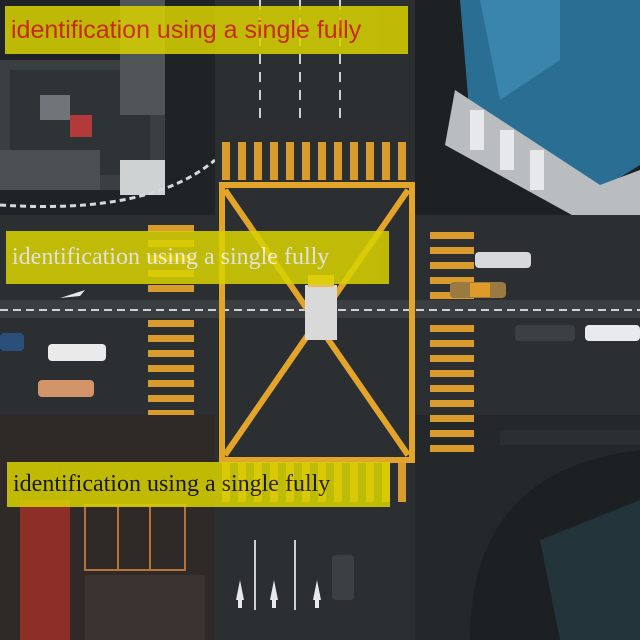  What do you see at coordinates (107, 527) in the screenshot?
I see `bottom-left-block` at bounding box center [107, 527].